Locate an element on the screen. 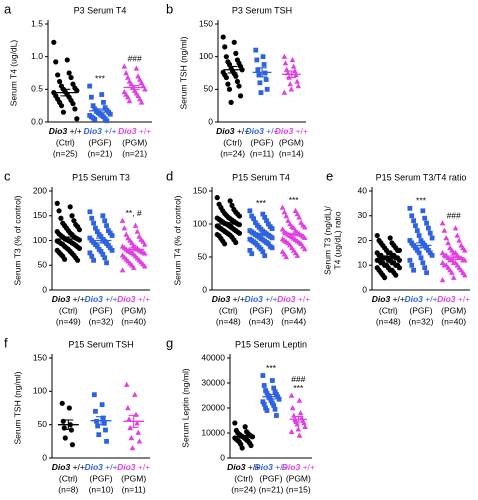 The image size is (478, 500). y-tick-label: 30000 is located at coordinates (213, 382).